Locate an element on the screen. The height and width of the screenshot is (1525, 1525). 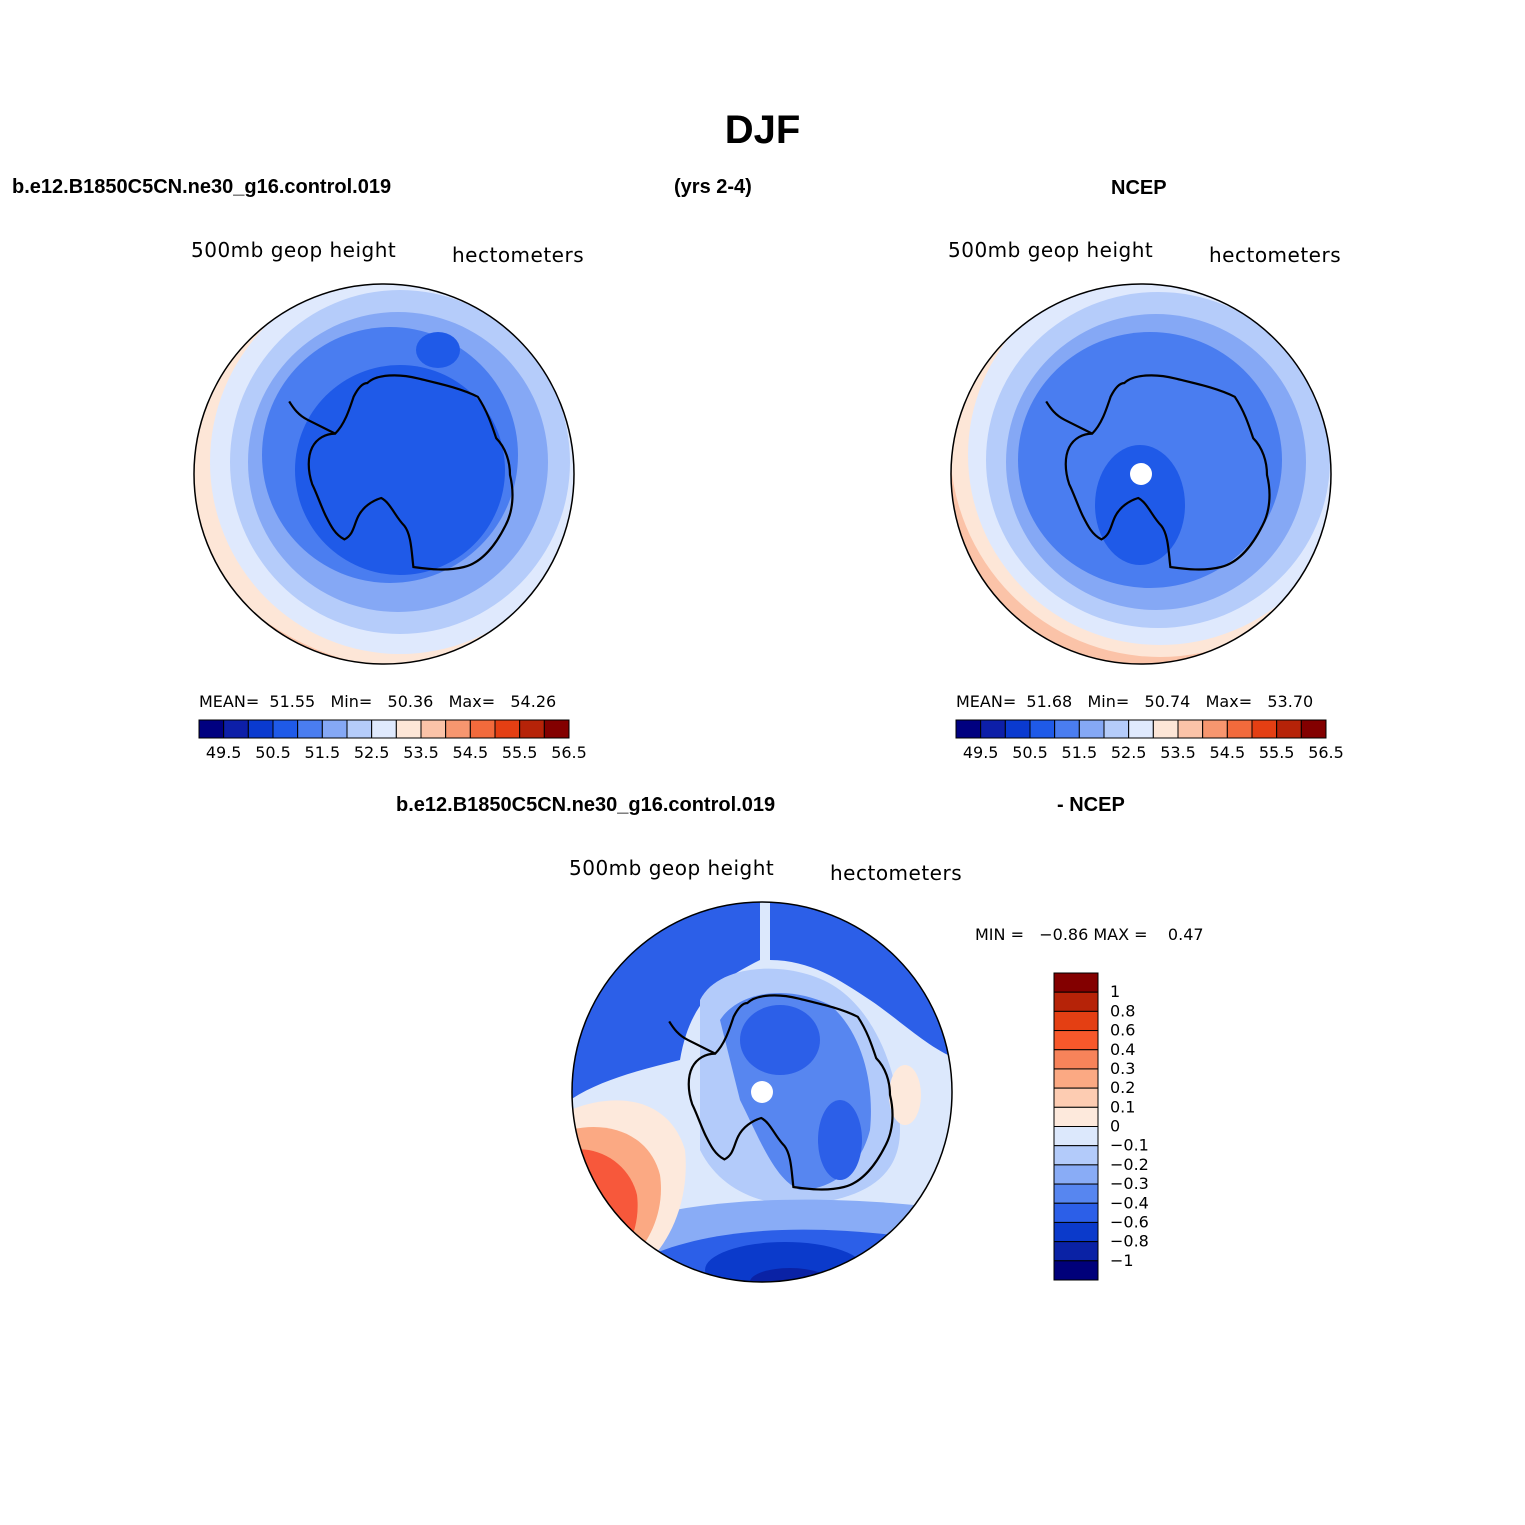
colorbar-level-label: −1 is located at coordinates (1122, 1260).